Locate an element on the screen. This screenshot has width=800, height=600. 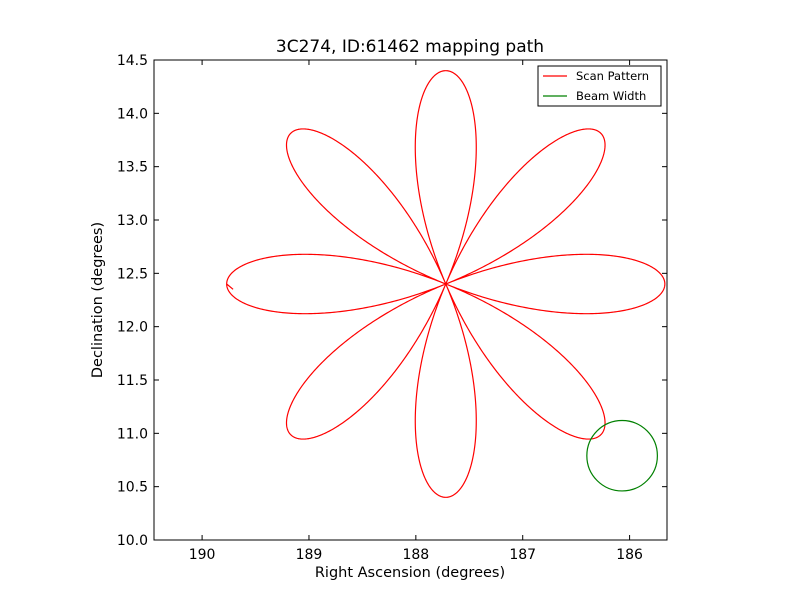
y-tick-label: 10.0 is located at coordinates (132, 541).